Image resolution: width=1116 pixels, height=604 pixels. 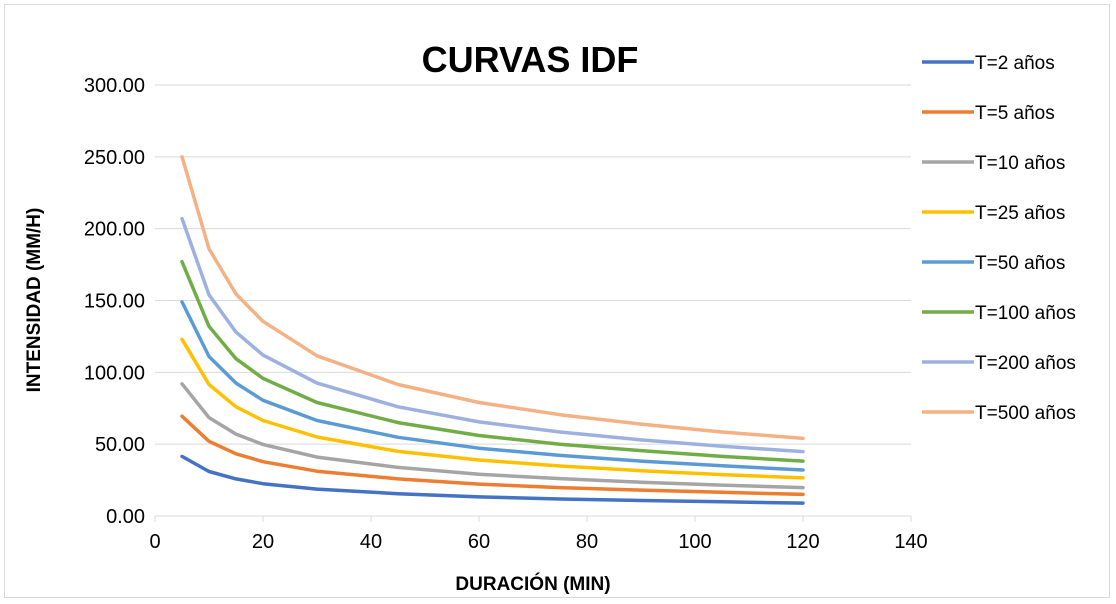 What do you see at coordinates (1025, 413) in the screenshot?
I see `legend-label: T=500 años` at bounding box center [1025, 413].